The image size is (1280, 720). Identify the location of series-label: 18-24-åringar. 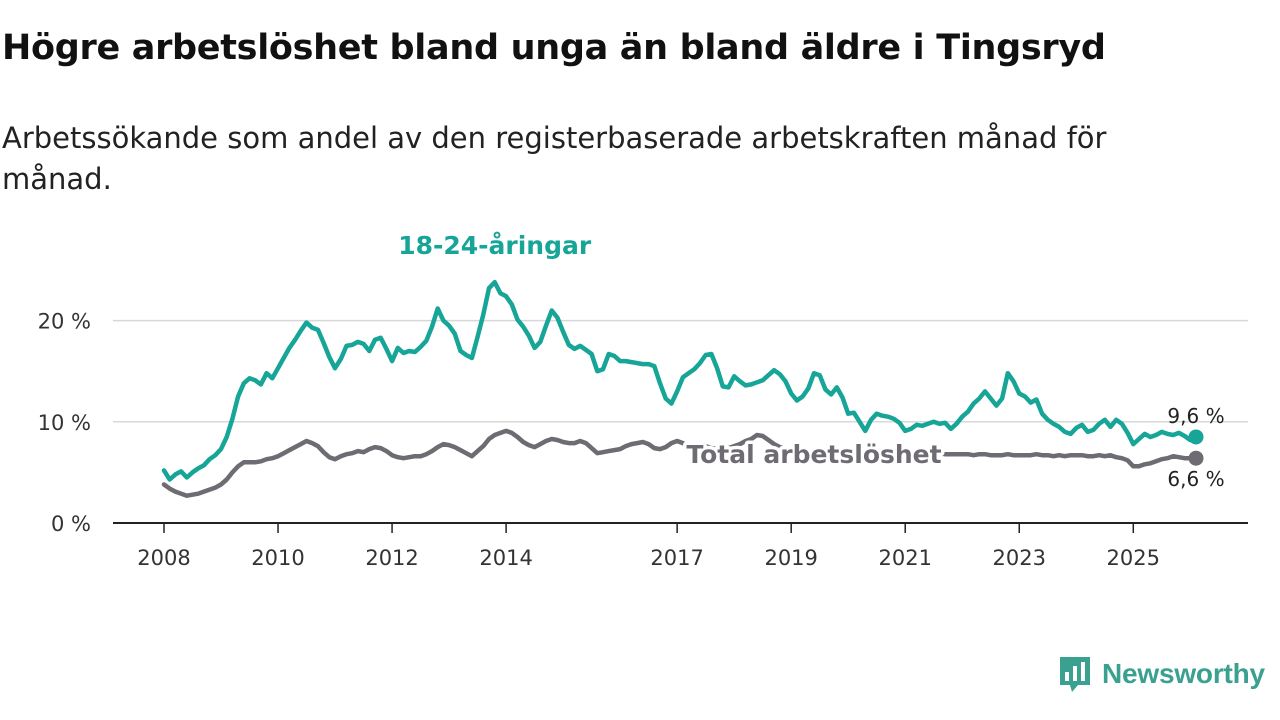
(495, 245).